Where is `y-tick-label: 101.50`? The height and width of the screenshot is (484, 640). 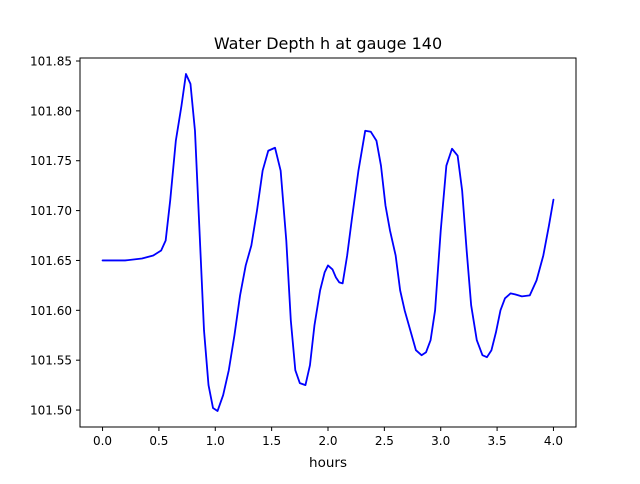 y-tick-label: 101.50 is located at coordinates (51, 411).